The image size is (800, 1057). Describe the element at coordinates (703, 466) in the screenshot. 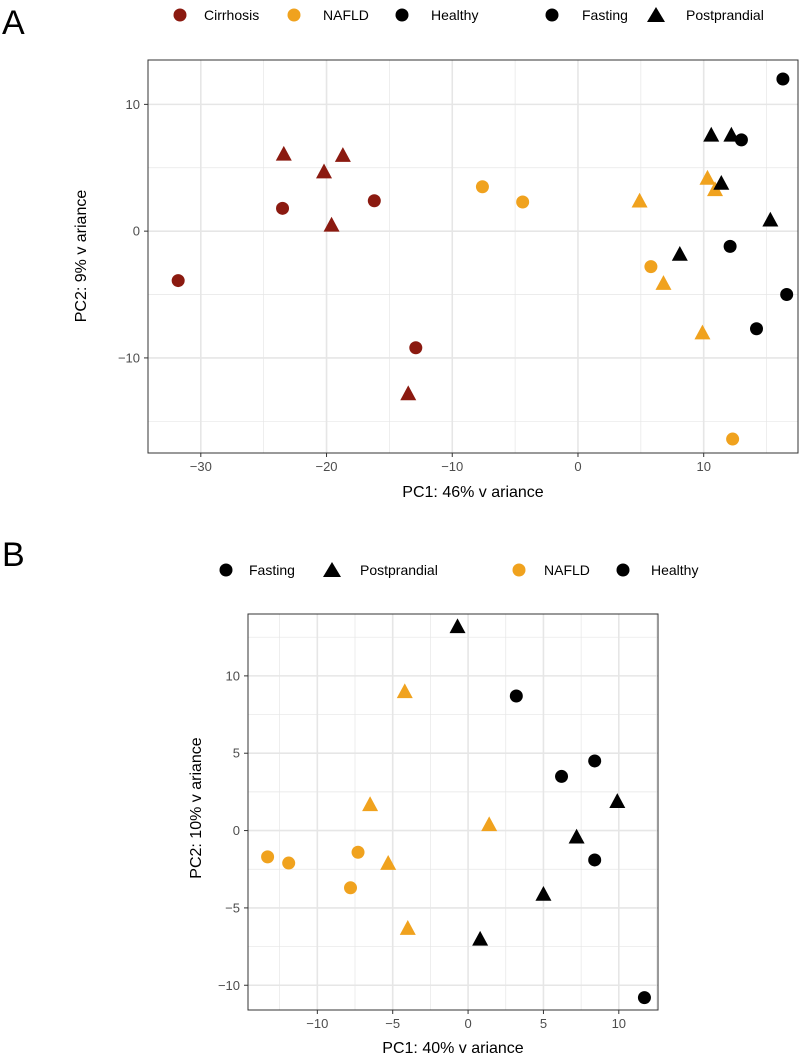

I see `panel-a-xtick-label: 10` at that location.